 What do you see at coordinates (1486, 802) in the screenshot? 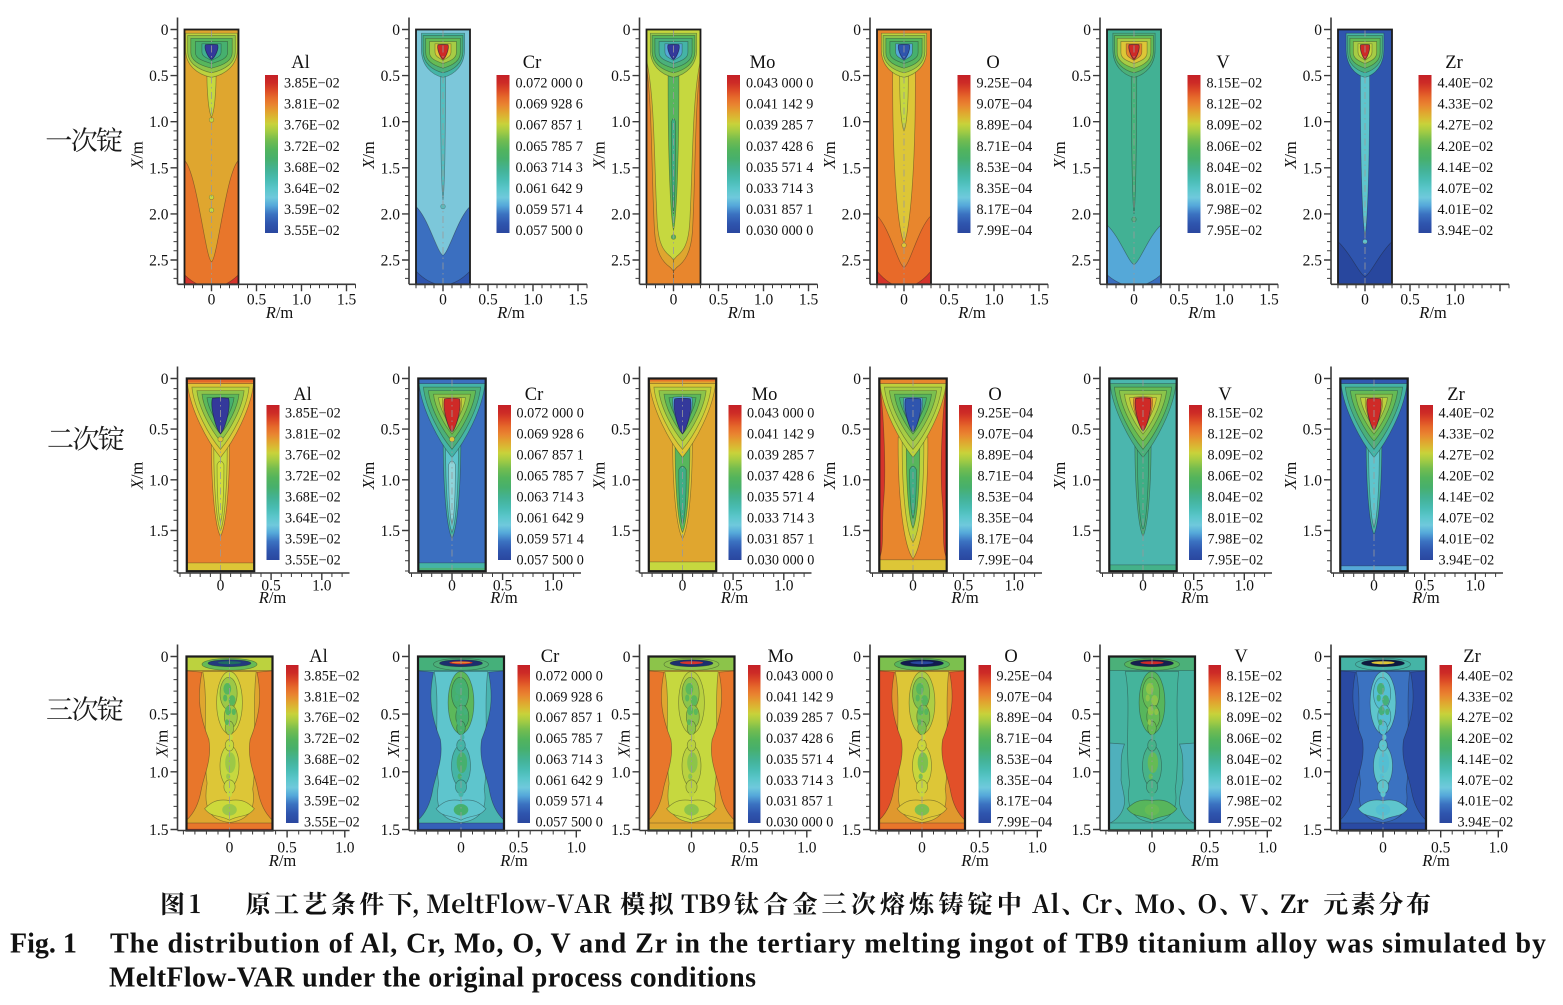
I see `svg-text: 4.01E−02` at bounding box center [1486, 802].